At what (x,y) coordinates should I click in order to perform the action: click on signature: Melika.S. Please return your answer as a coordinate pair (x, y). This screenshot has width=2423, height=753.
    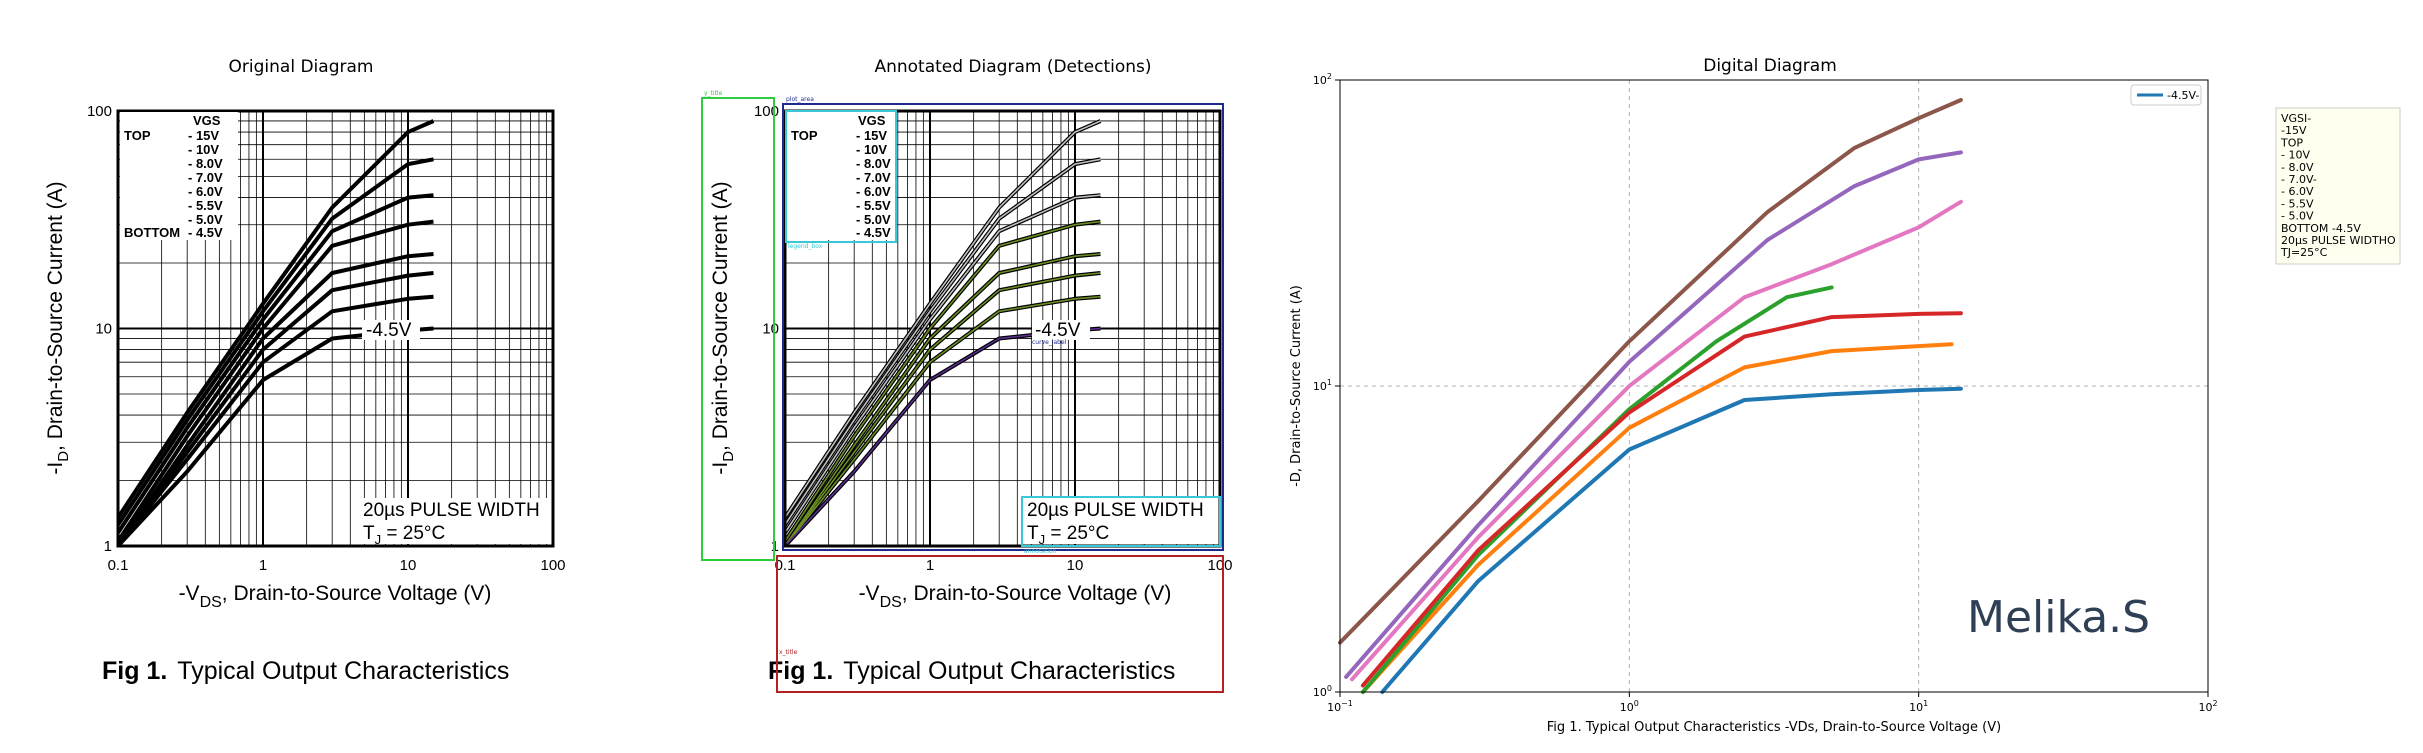
    Looking at the image, I should click on (2058, 617).